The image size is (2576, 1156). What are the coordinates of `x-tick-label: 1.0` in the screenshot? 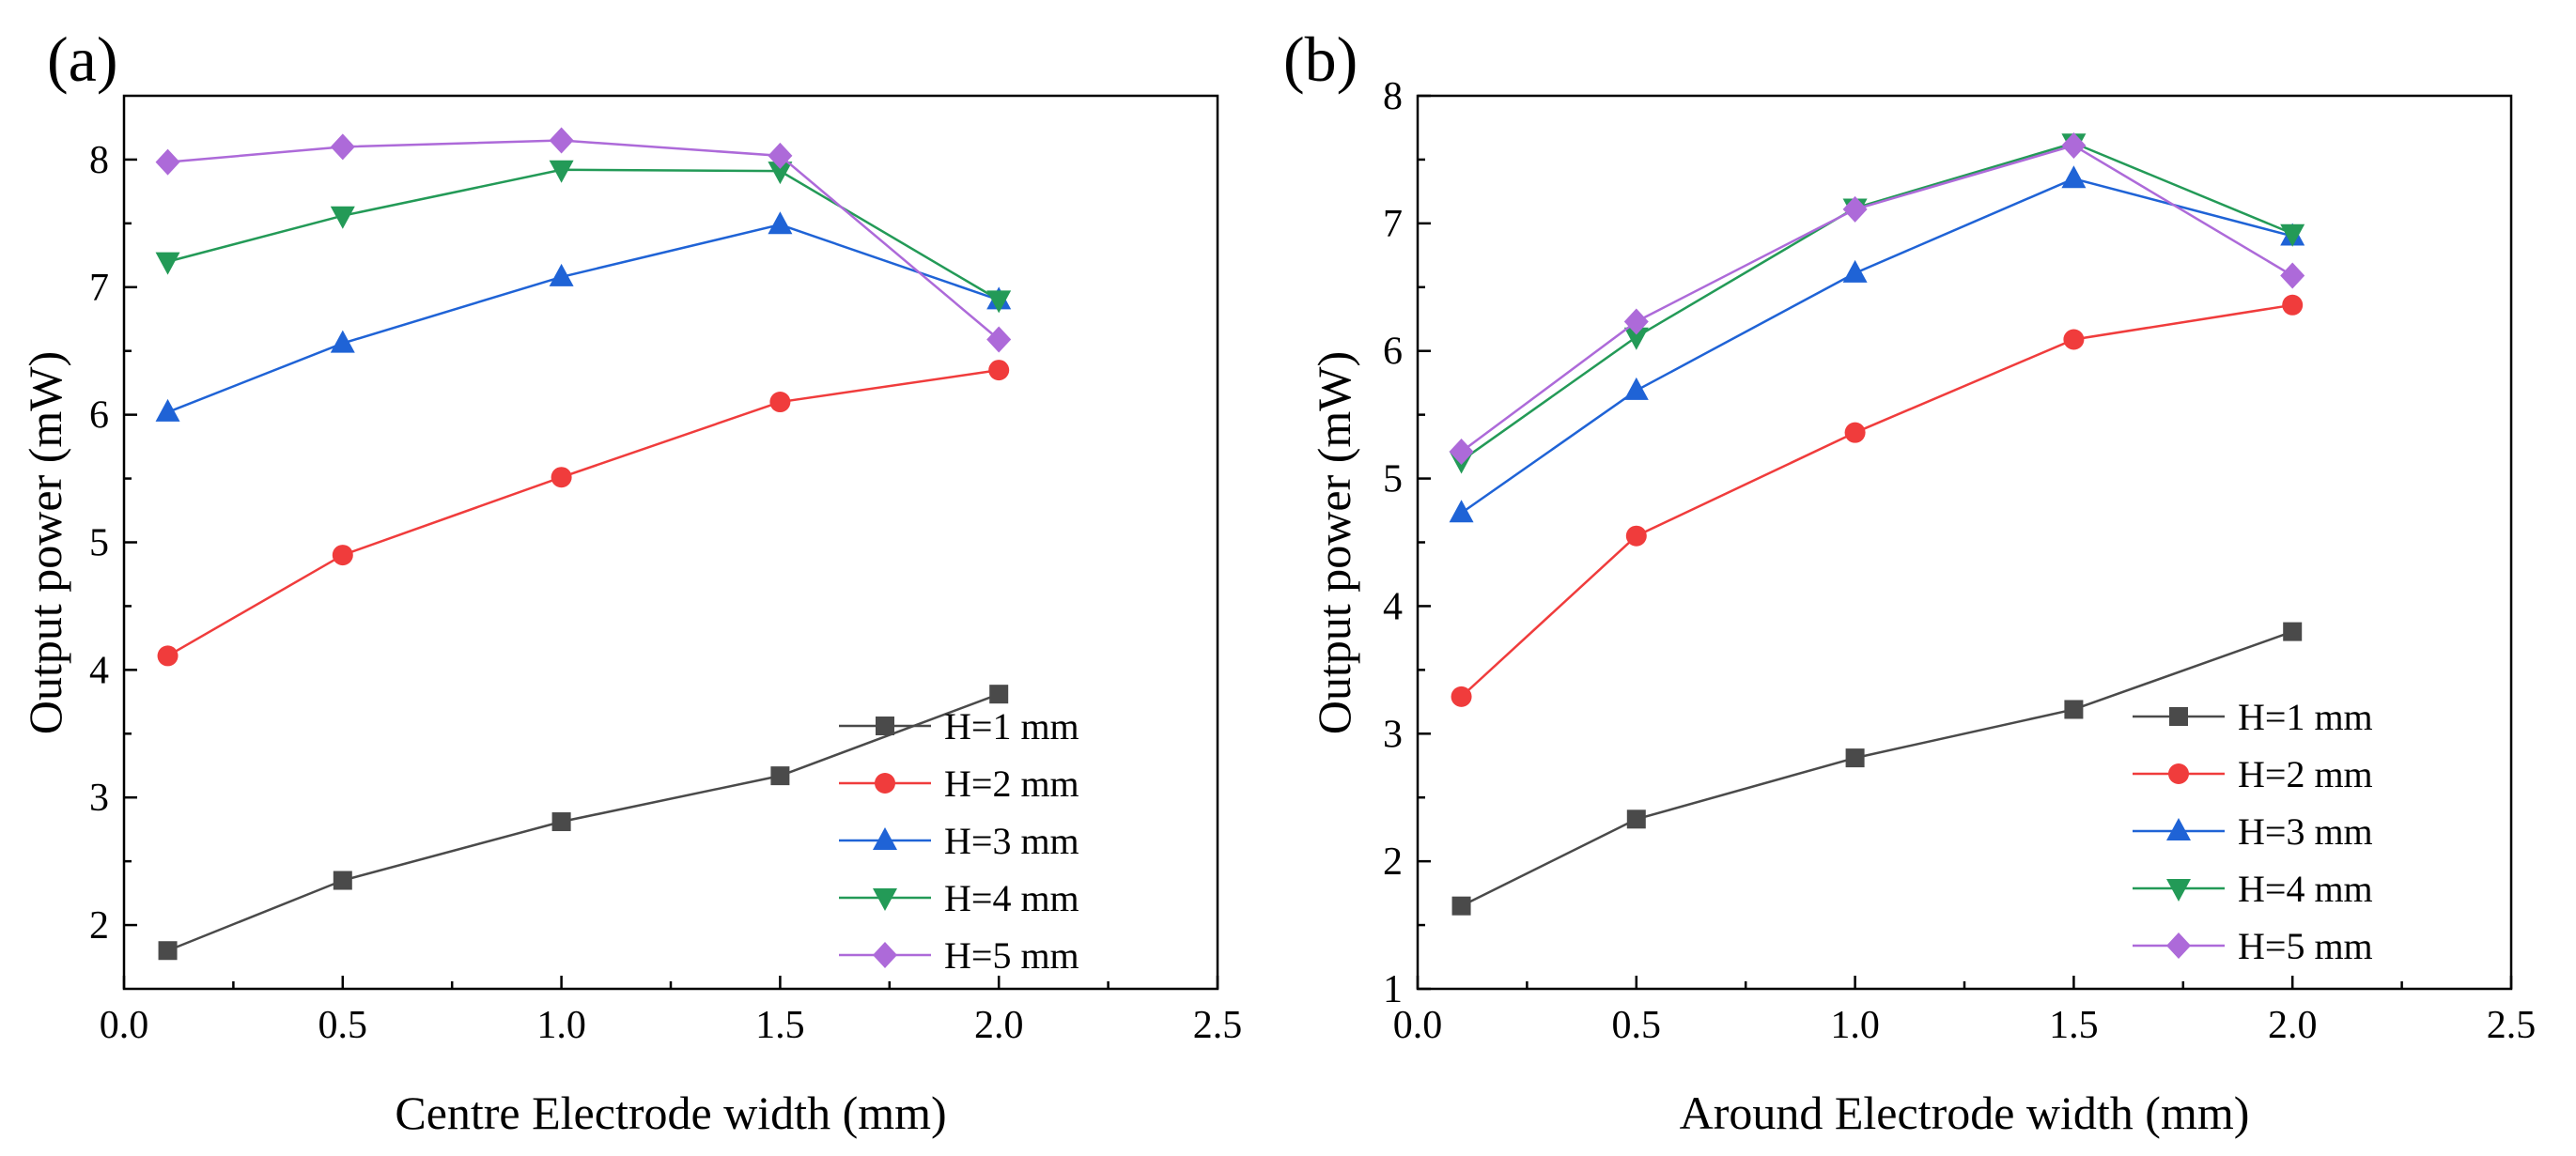 It's located at (561, 1025).